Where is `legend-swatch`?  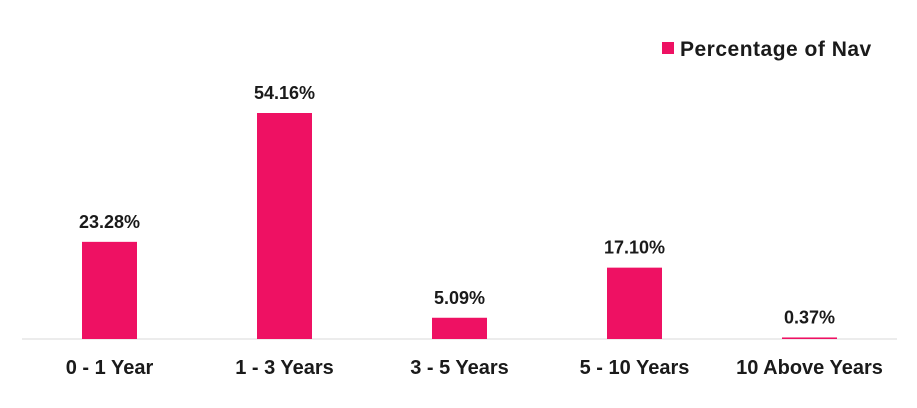
legend-swatch is located at coordinates (668, 48).